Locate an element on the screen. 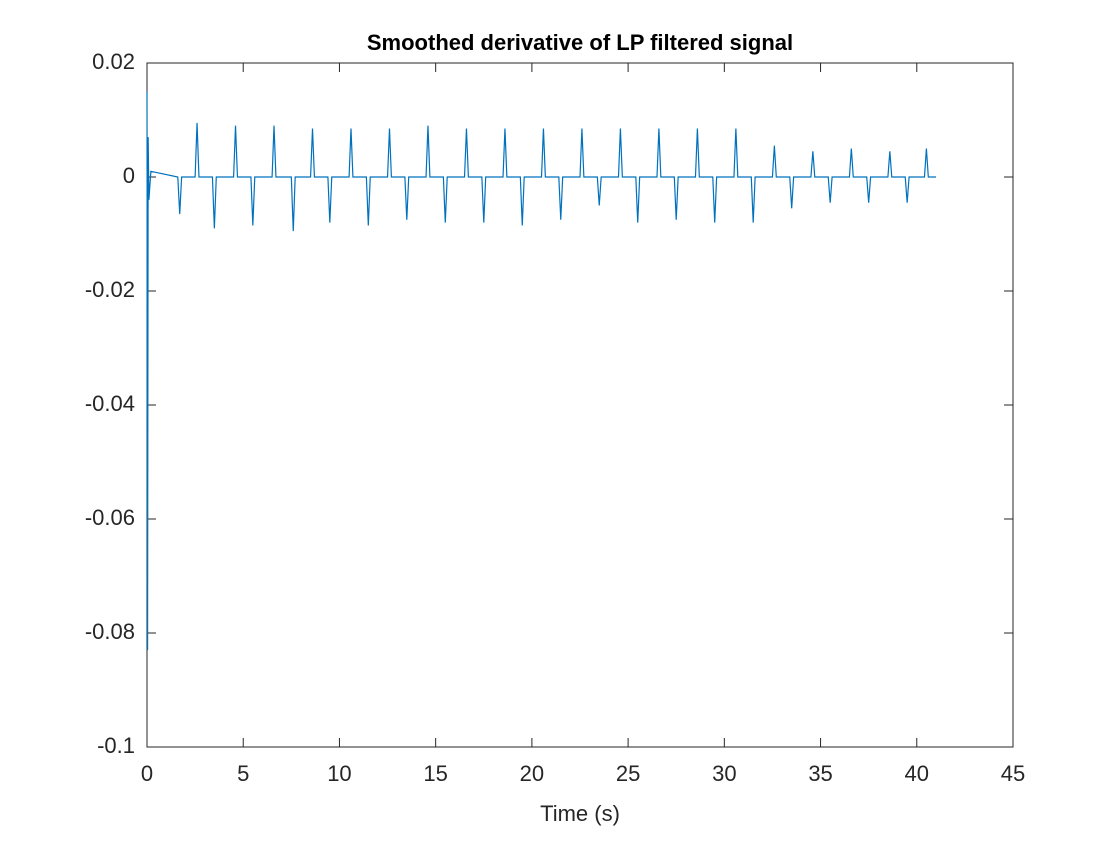  y-tick-label: -0.1 is located at coordinates (116, 745).